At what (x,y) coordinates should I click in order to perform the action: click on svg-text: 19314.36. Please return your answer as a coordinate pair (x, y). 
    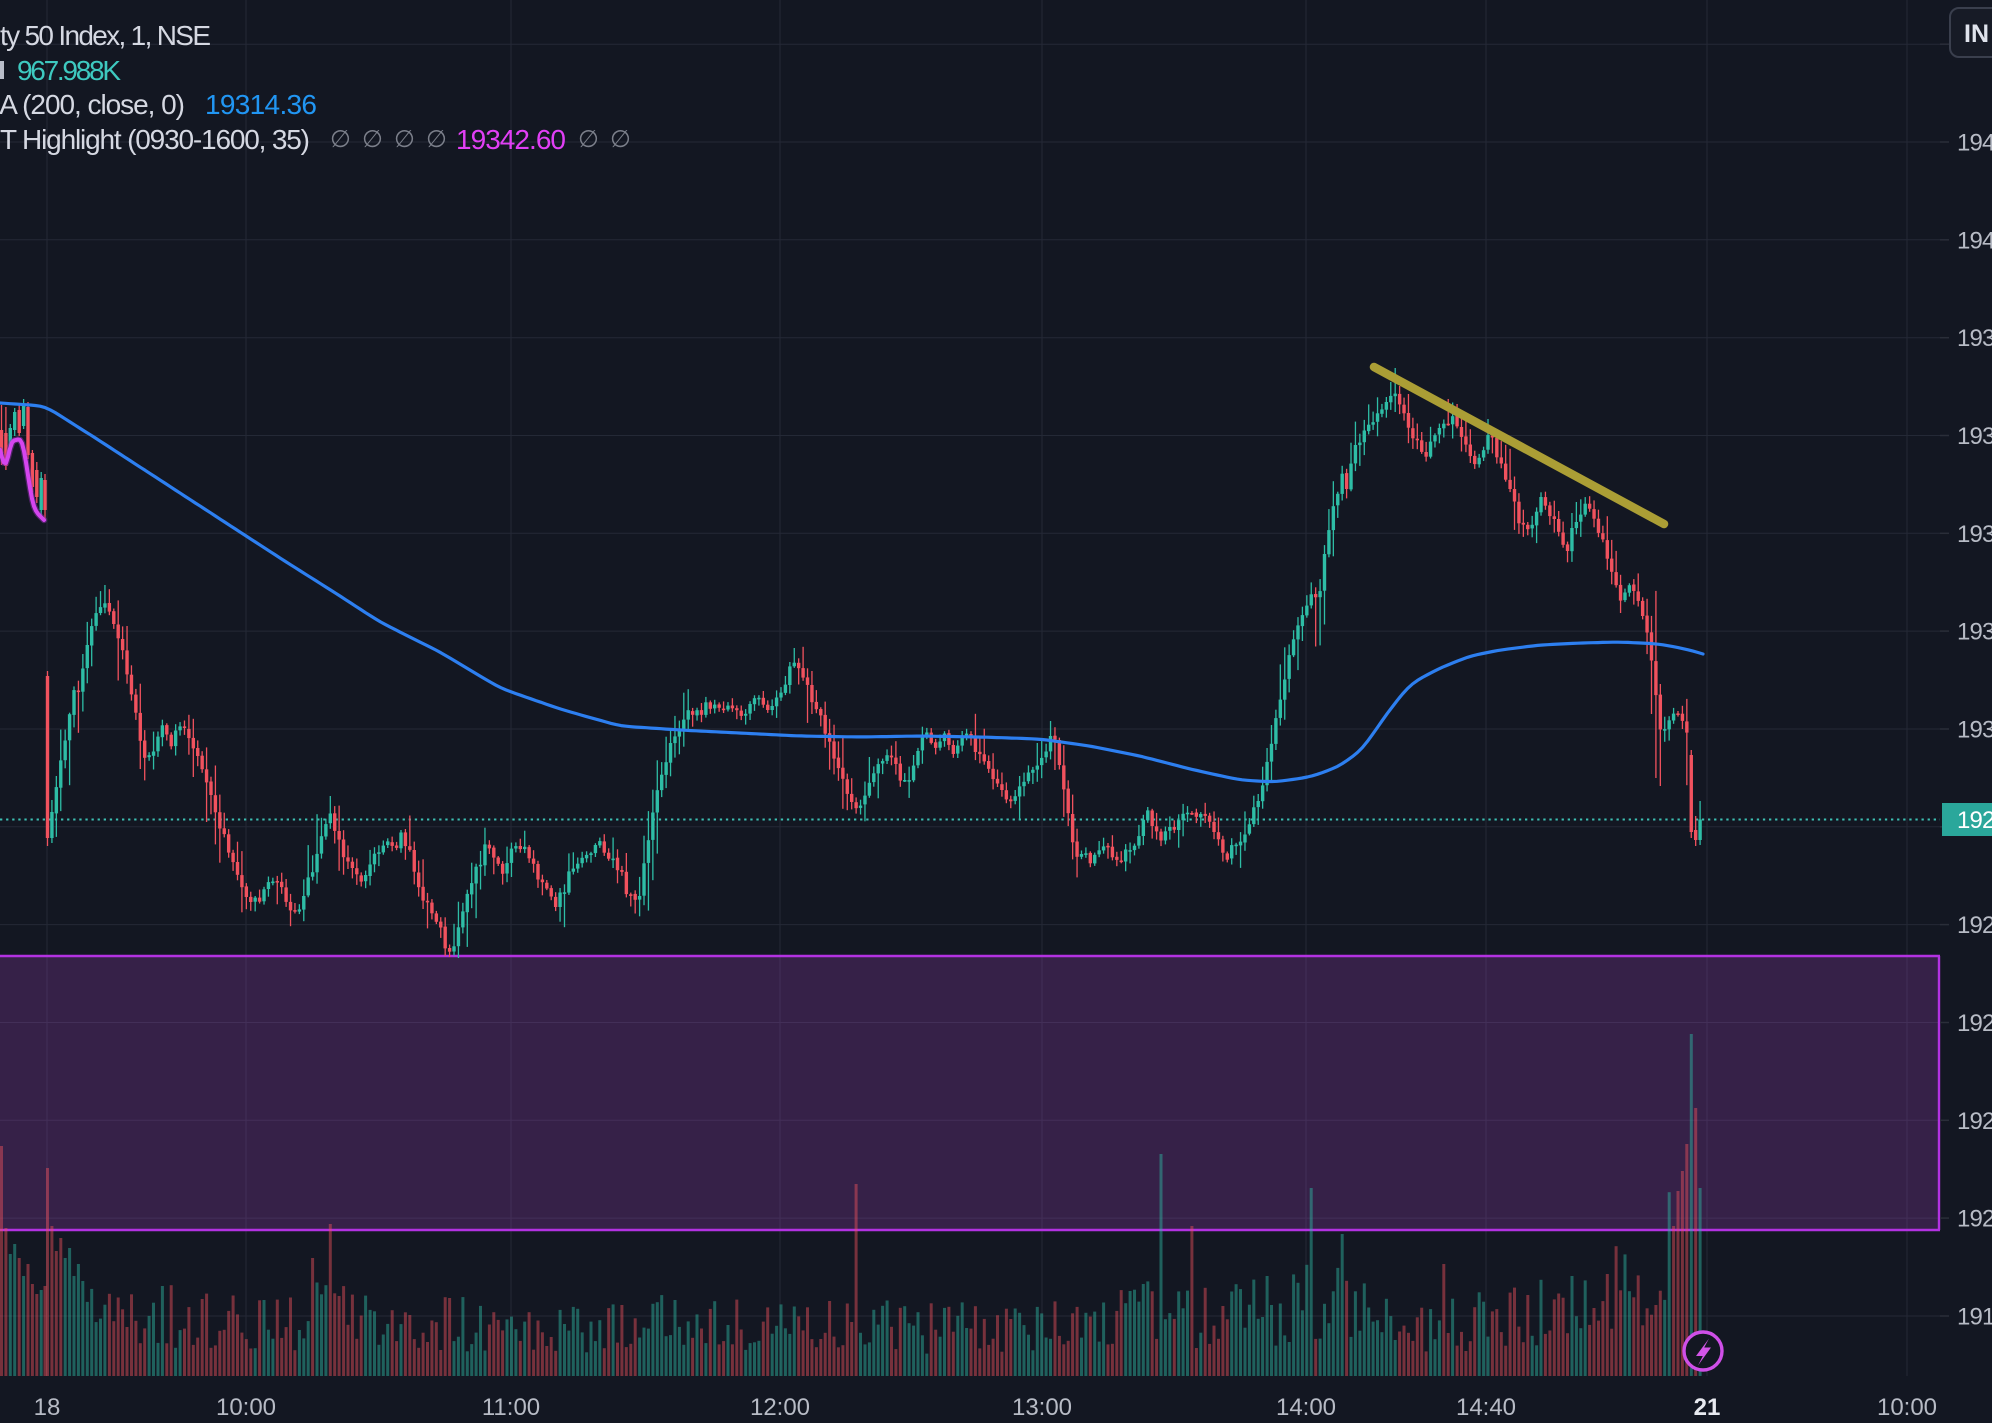
    Looking at the image, I should click on (261, 104).